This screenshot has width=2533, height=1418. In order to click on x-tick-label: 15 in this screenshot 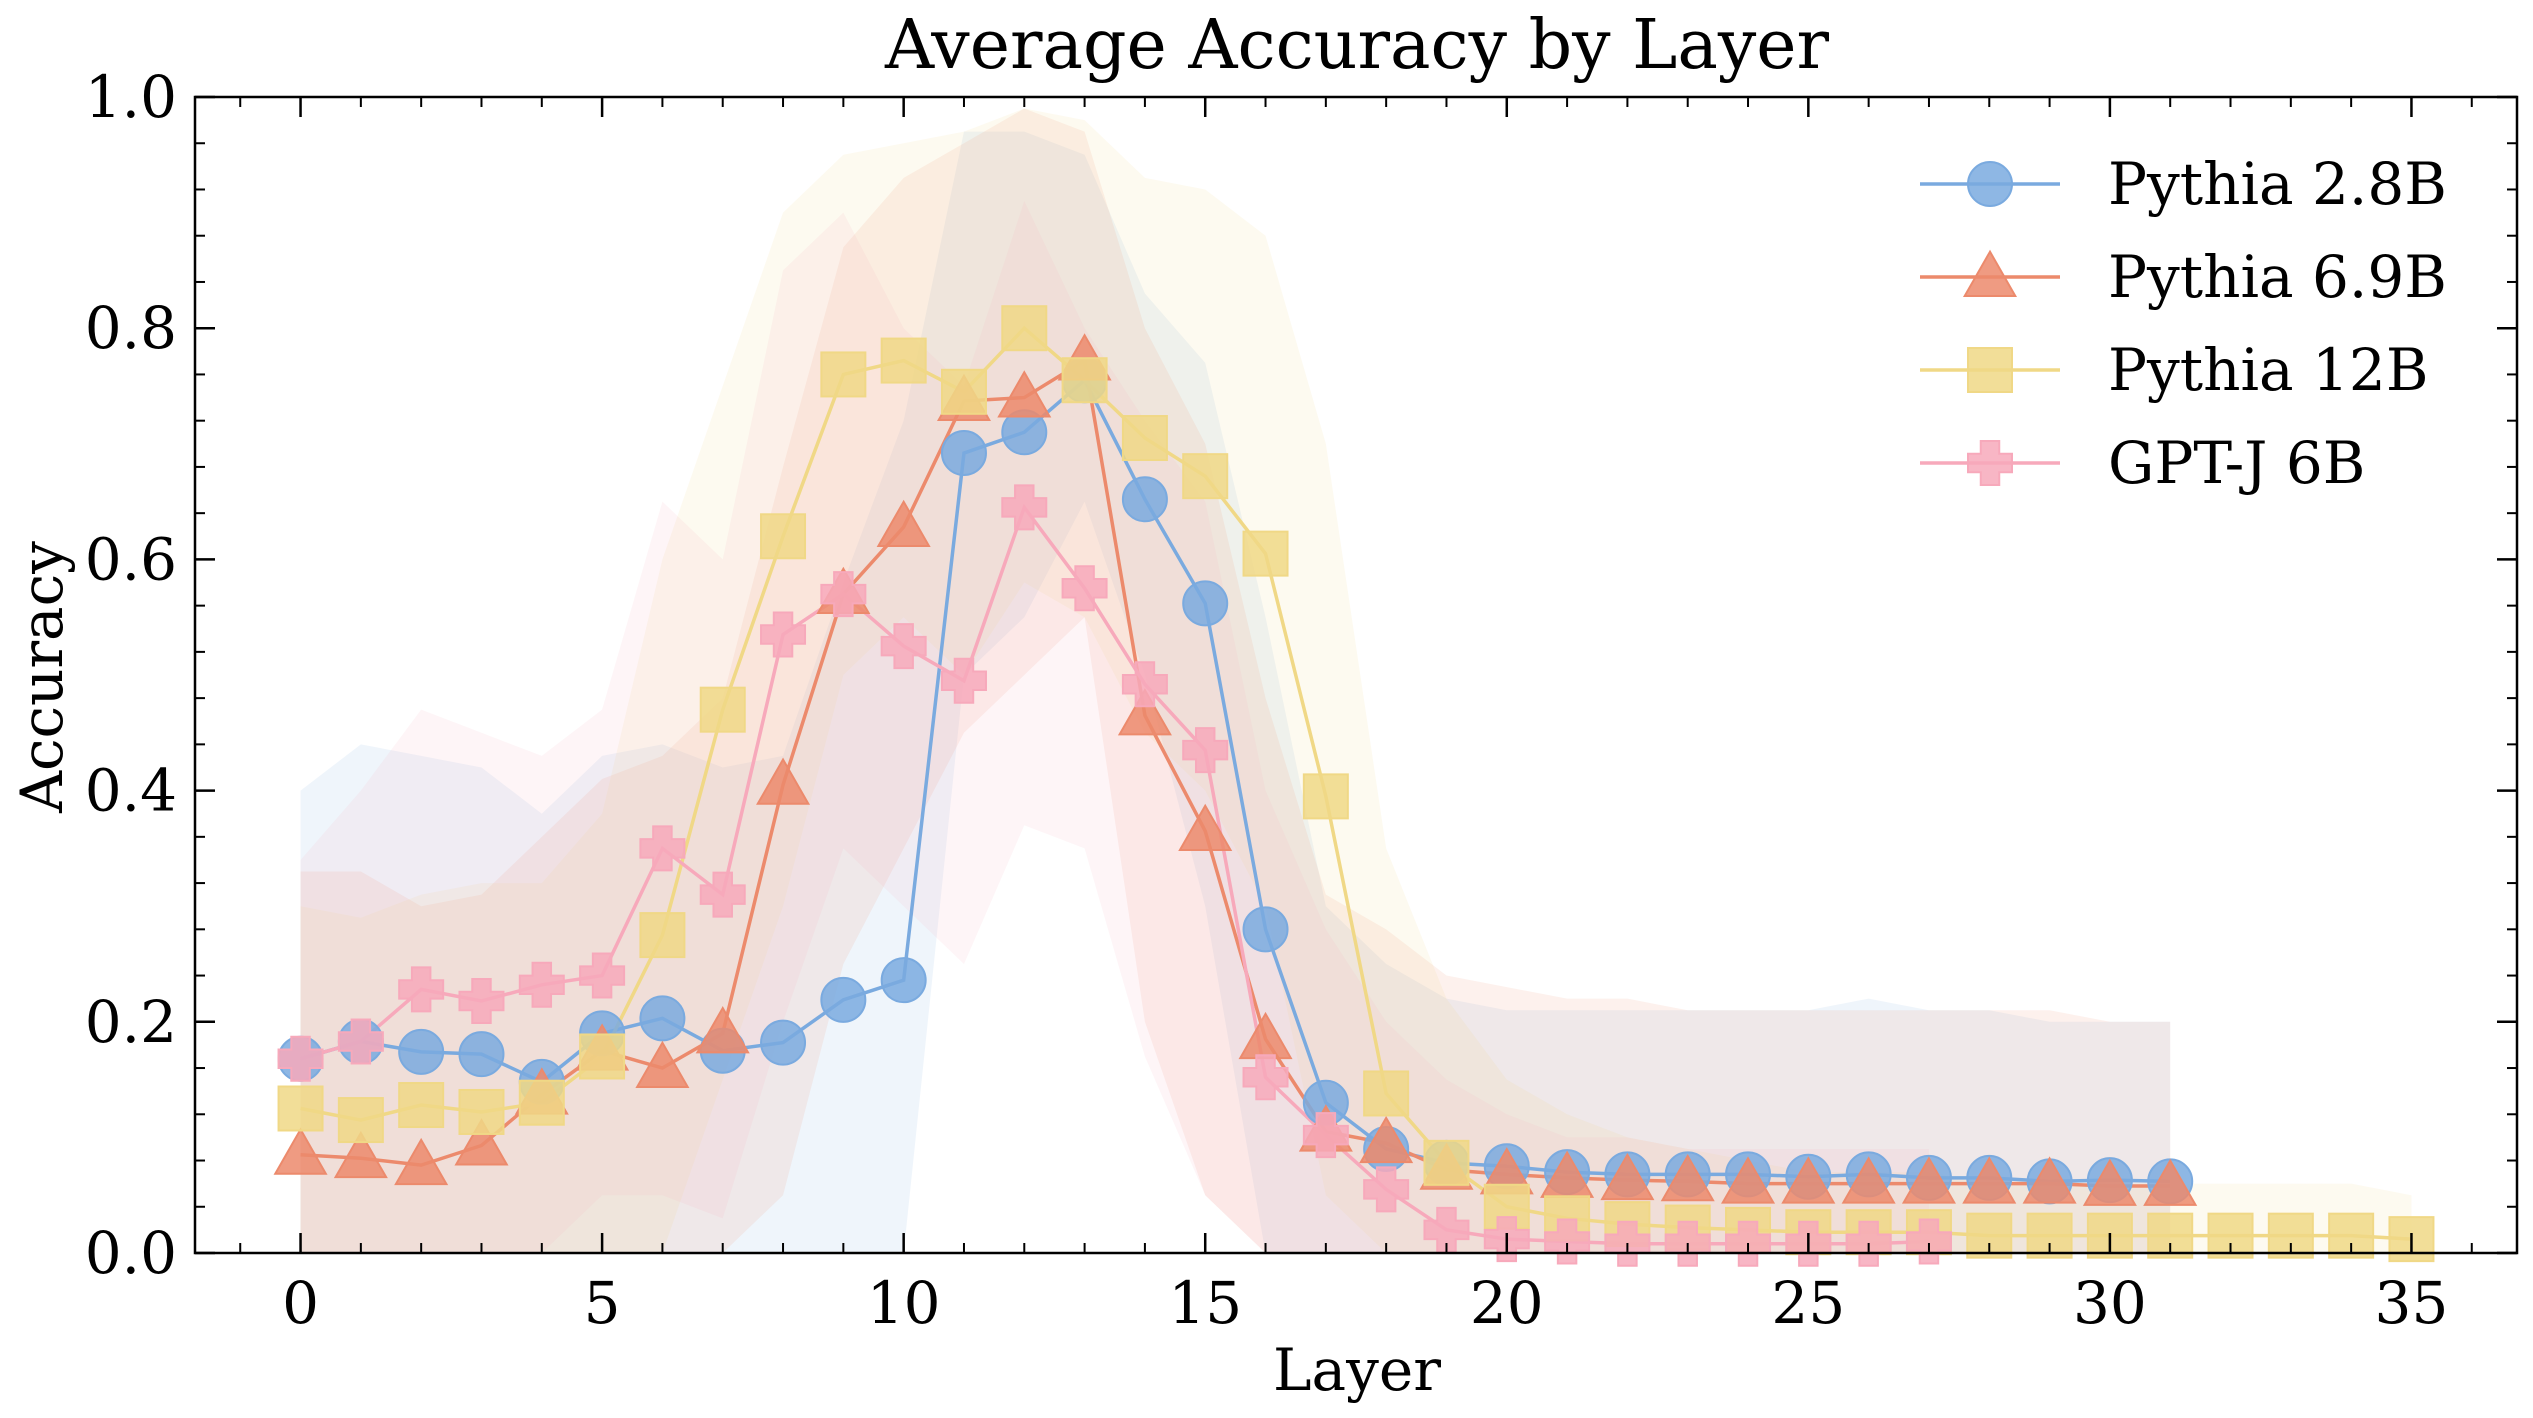, I will do `click(1205, 1303)`.